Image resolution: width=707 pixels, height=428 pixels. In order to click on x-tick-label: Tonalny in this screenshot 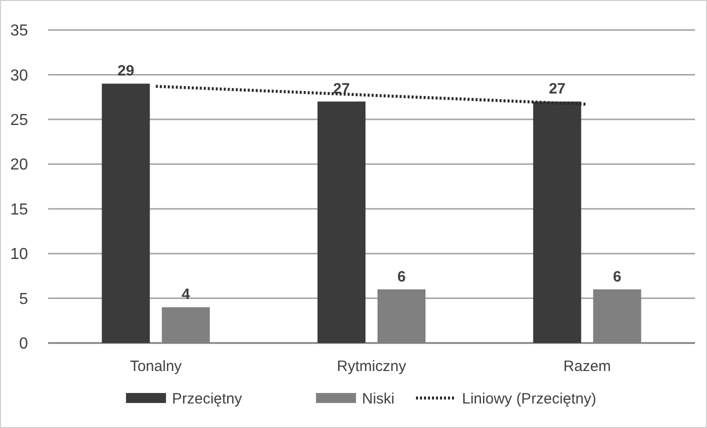, I will do `click(156, 366)`.